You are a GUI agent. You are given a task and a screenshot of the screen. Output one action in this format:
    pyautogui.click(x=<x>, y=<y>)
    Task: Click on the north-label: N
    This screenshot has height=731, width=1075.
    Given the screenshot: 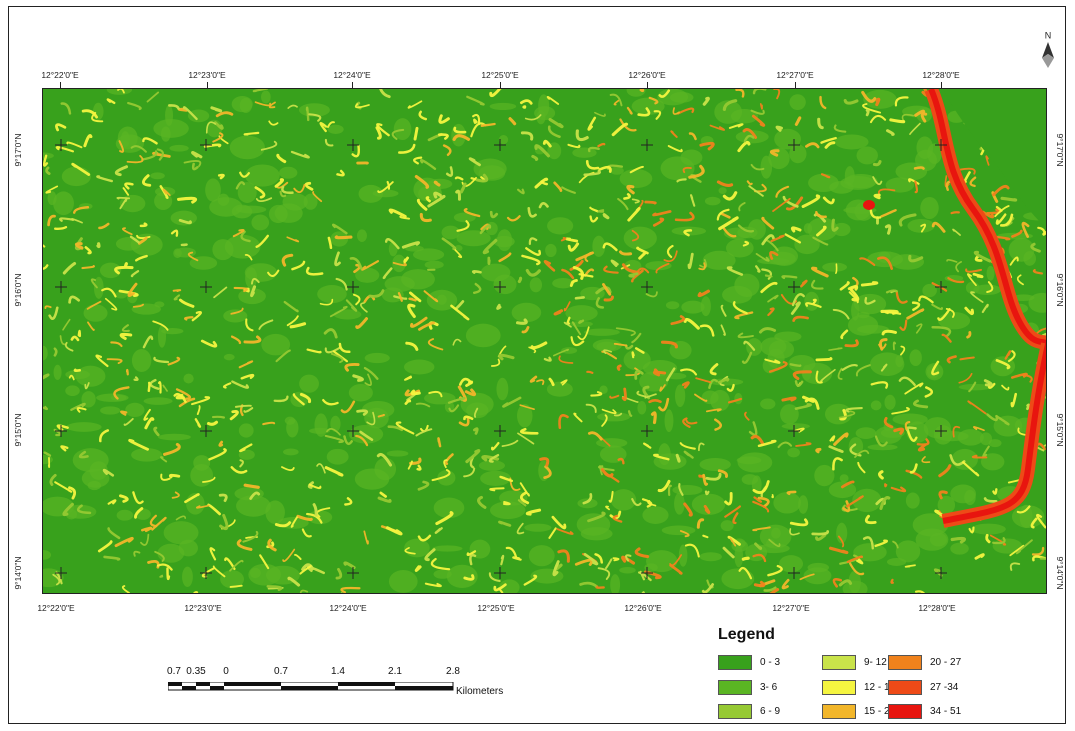 What is the action you would take?
    pyautogui.click(x=1048, y=35)
    